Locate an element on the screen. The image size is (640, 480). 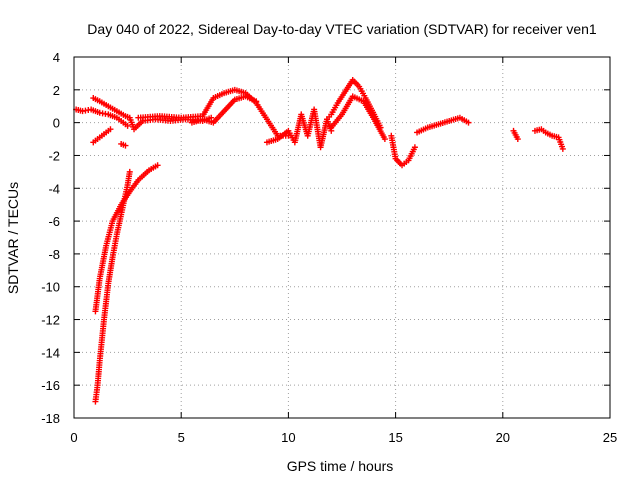
y-tick-label: -16 is located at coordinates (50, 385).